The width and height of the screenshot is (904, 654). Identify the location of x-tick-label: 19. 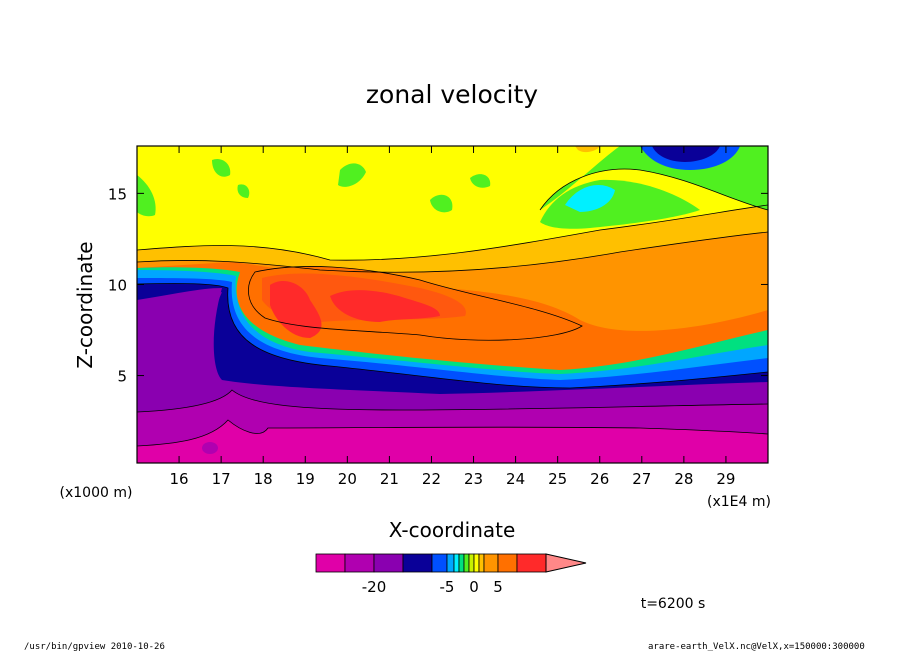
(305, 479).